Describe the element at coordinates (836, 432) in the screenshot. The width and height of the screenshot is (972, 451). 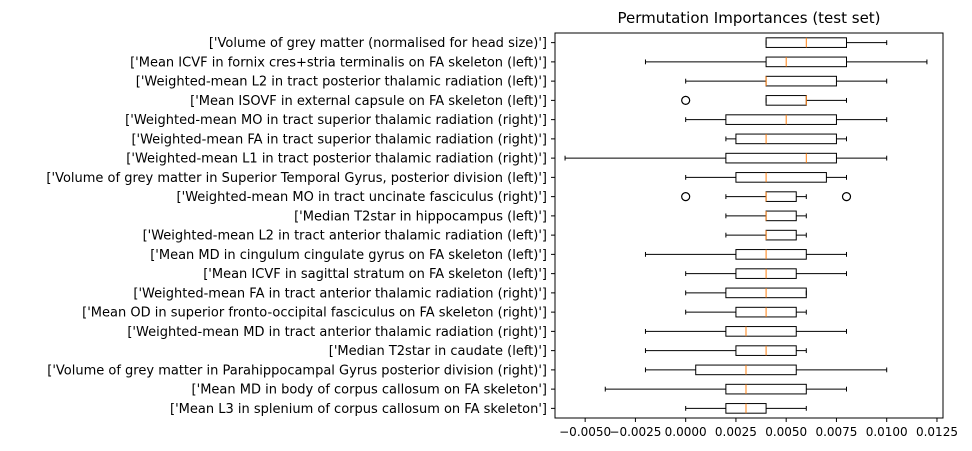
I see `x-tick-label: 0.0075` at that location.